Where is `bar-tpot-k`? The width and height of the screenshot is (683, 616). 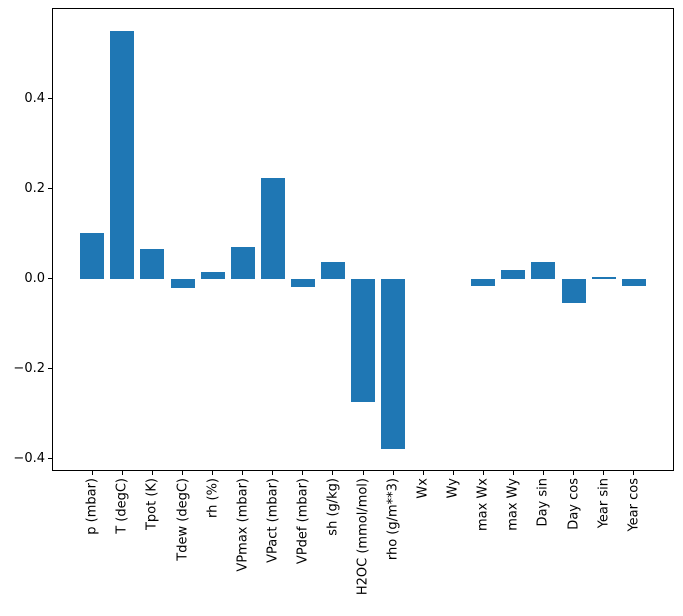
bar-tpot-k is located at coordinates (152, 263).